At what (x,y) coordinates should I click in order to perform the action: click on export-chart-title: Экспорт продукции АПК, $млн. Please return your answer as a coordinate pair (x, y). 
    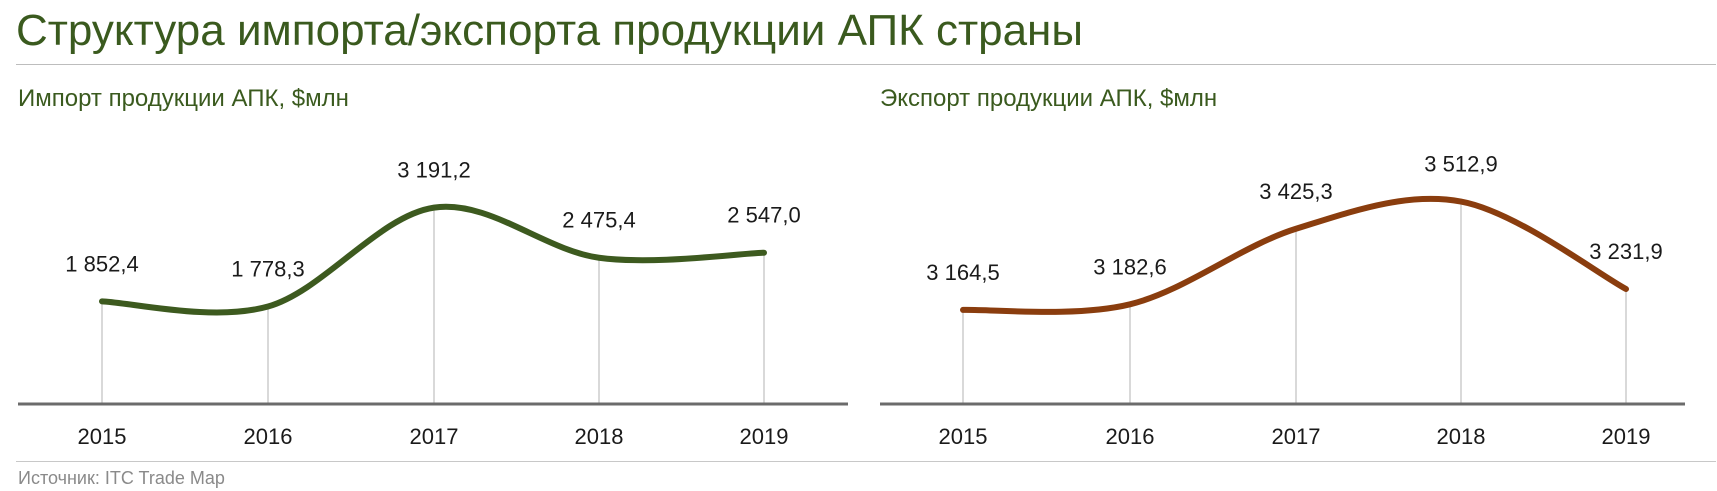
    Looking at the image, I should click on (1049, 98).